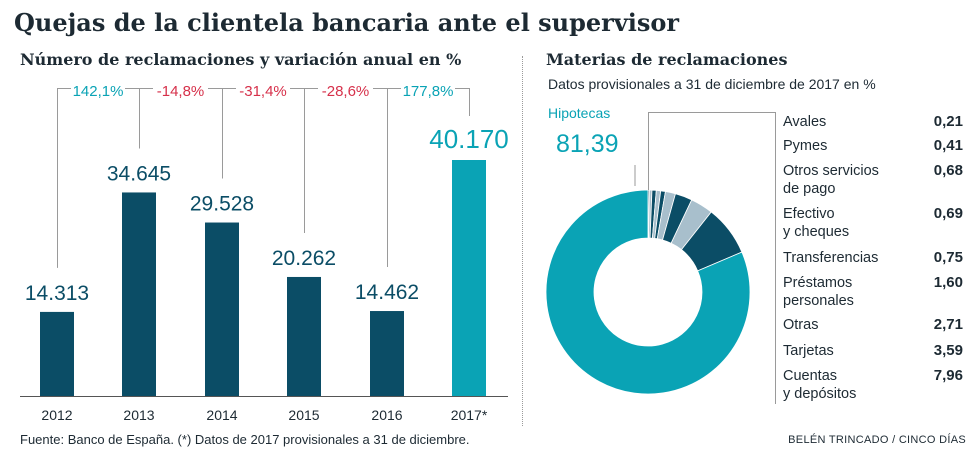 The image size is (980, 458). I want to click on highlight-value: 81,39, so click(587, 144).